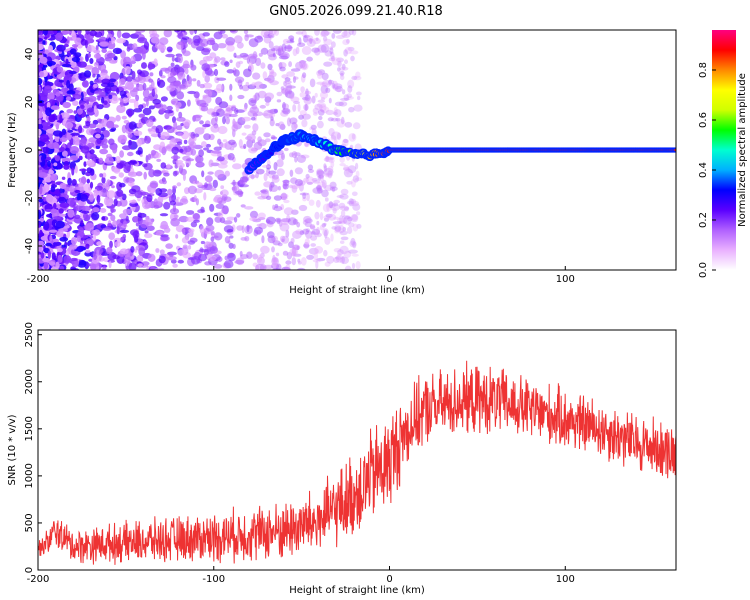 The image size is (750, 600). Describe the element at coordinates (356, 11) in the screenshot. I see `figure-title: GN05.2026.099.21.40.R18` at that location.